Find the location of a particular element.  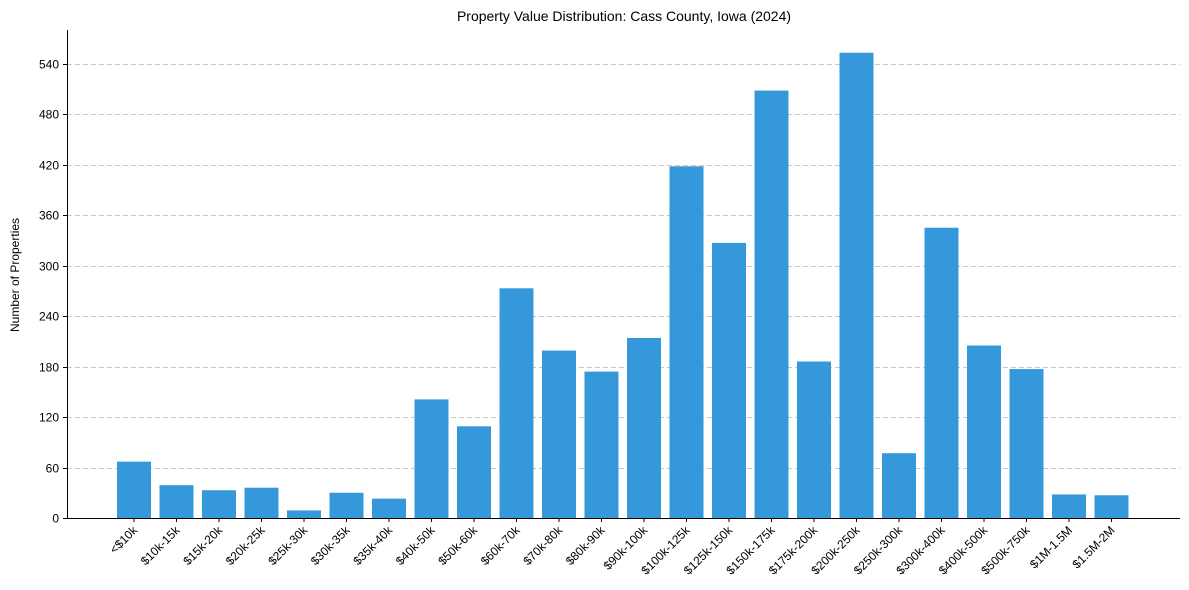

y-tick-label: 240 is located at coordinates (49, 317).